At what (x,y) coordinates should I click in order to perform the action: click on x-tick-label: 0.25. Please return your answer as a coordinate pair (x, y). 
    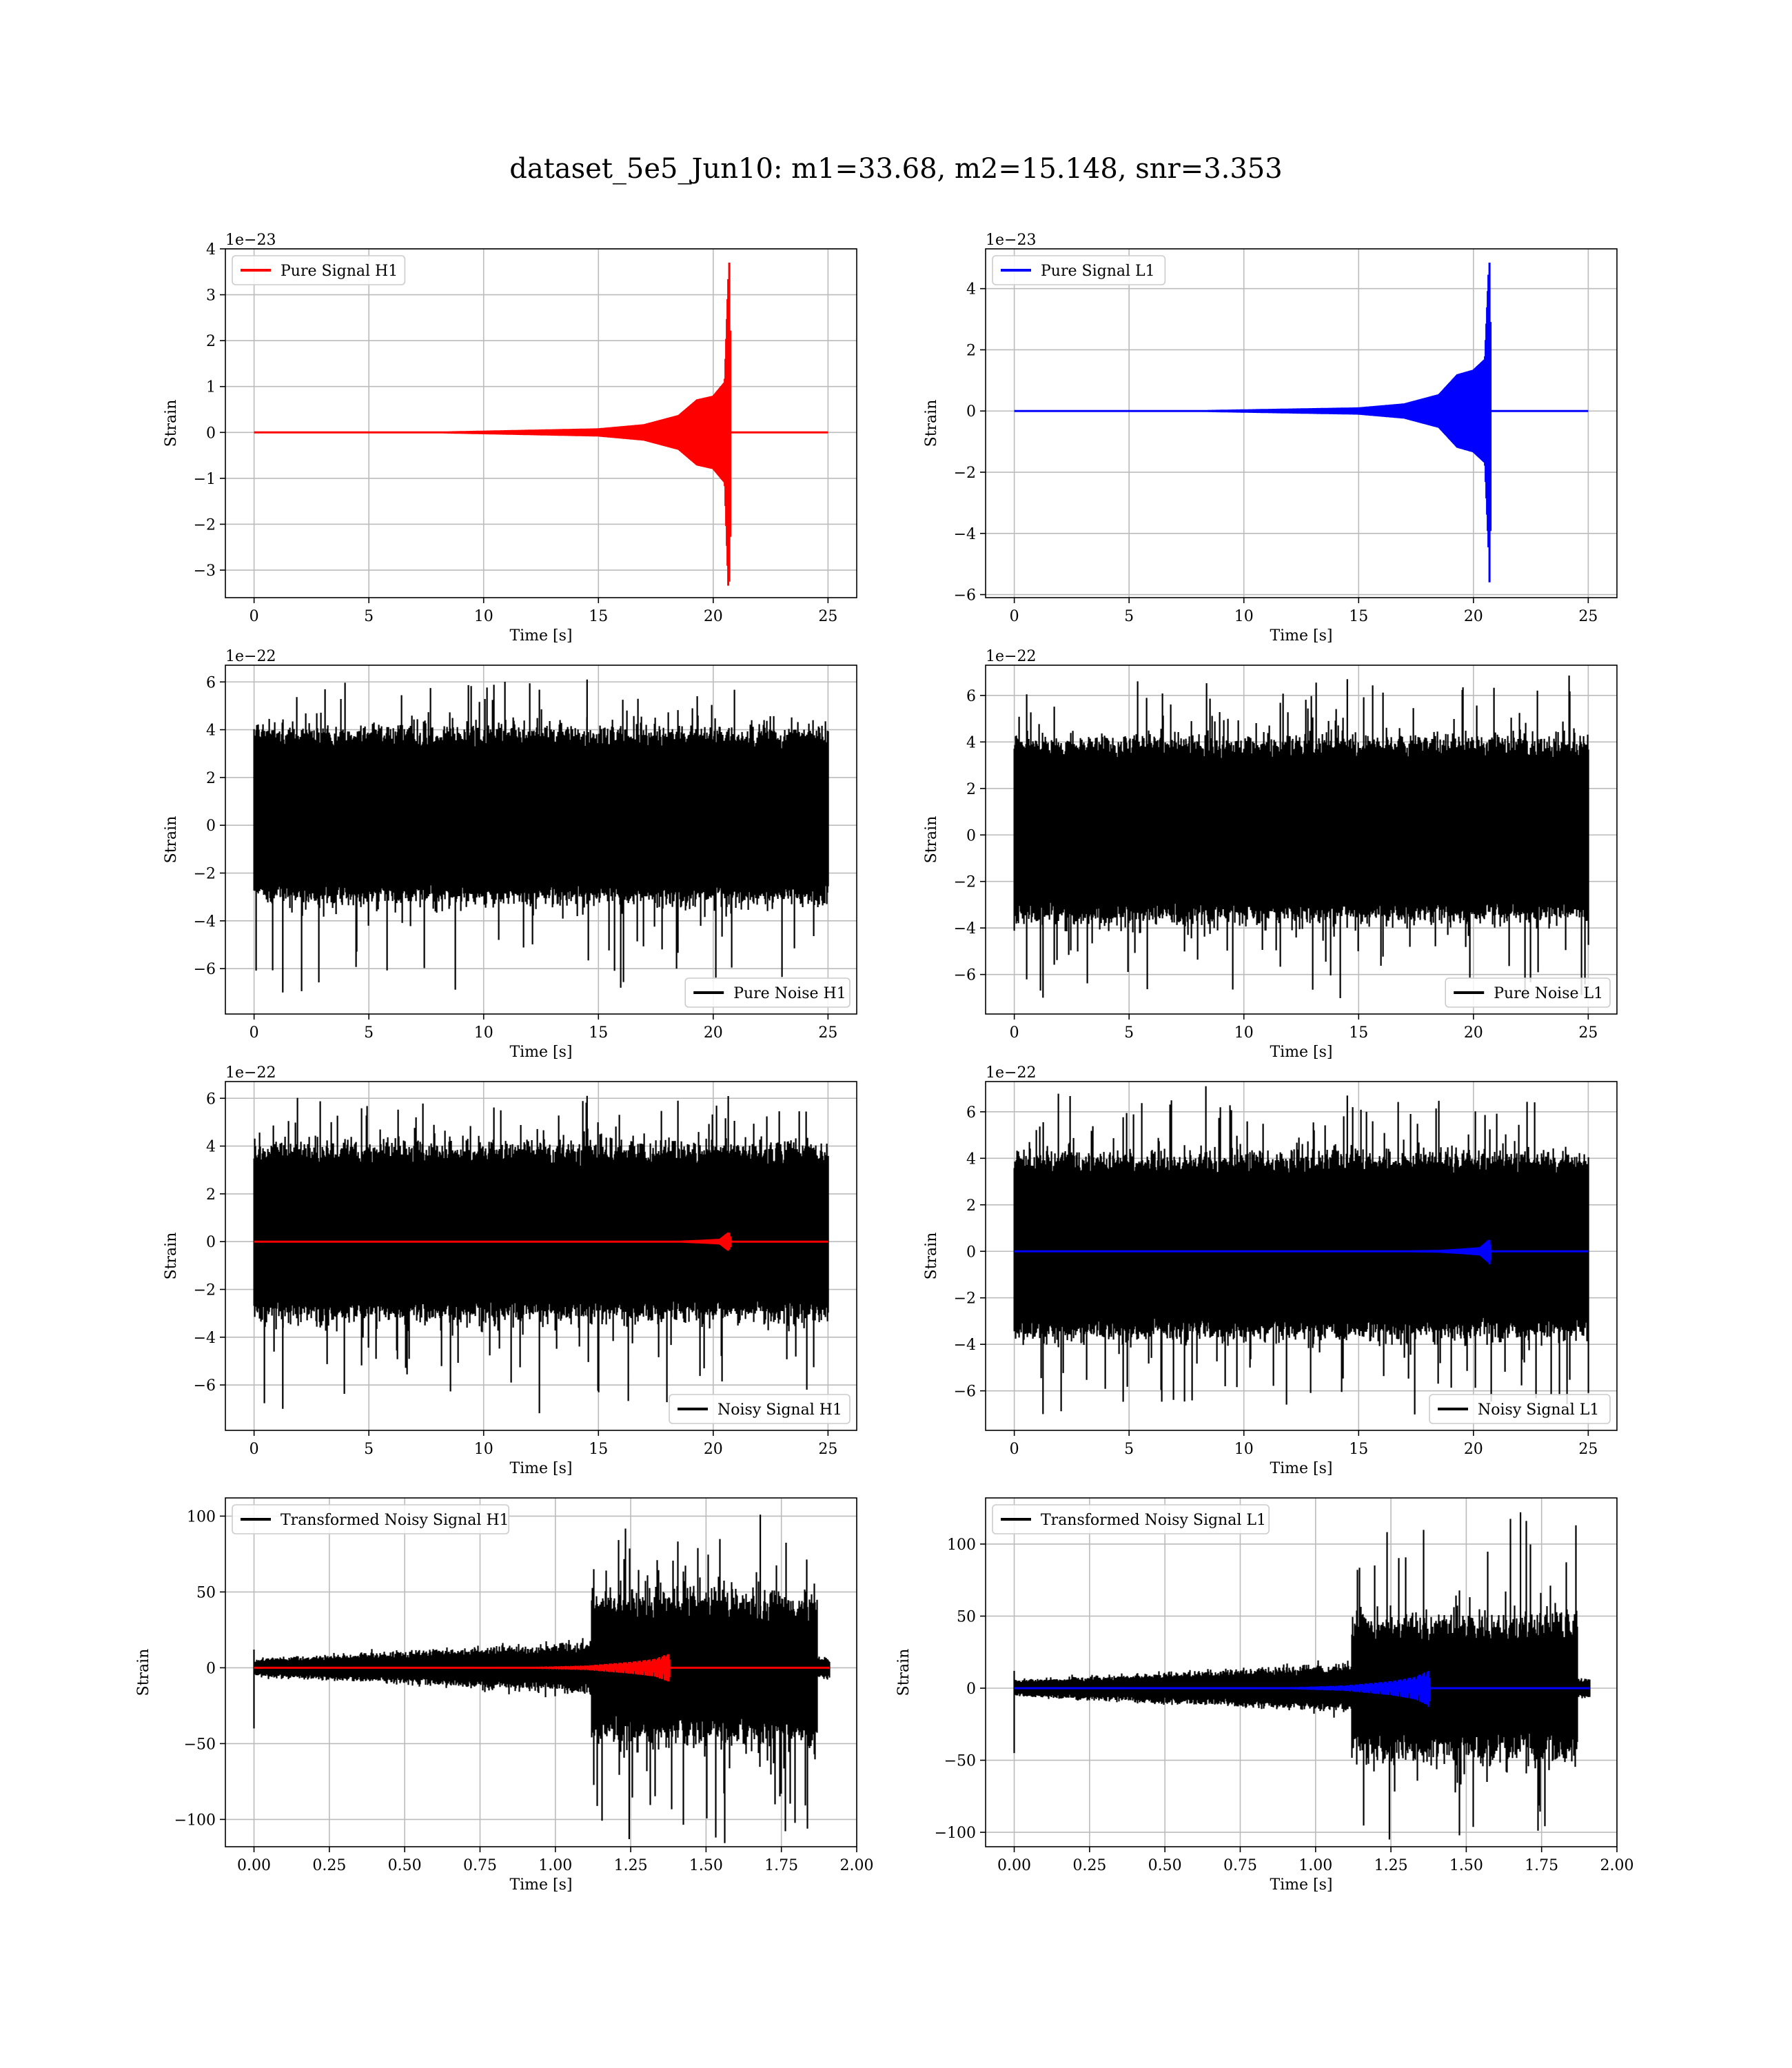
    Looking at the image, I should click on (329, 1865).